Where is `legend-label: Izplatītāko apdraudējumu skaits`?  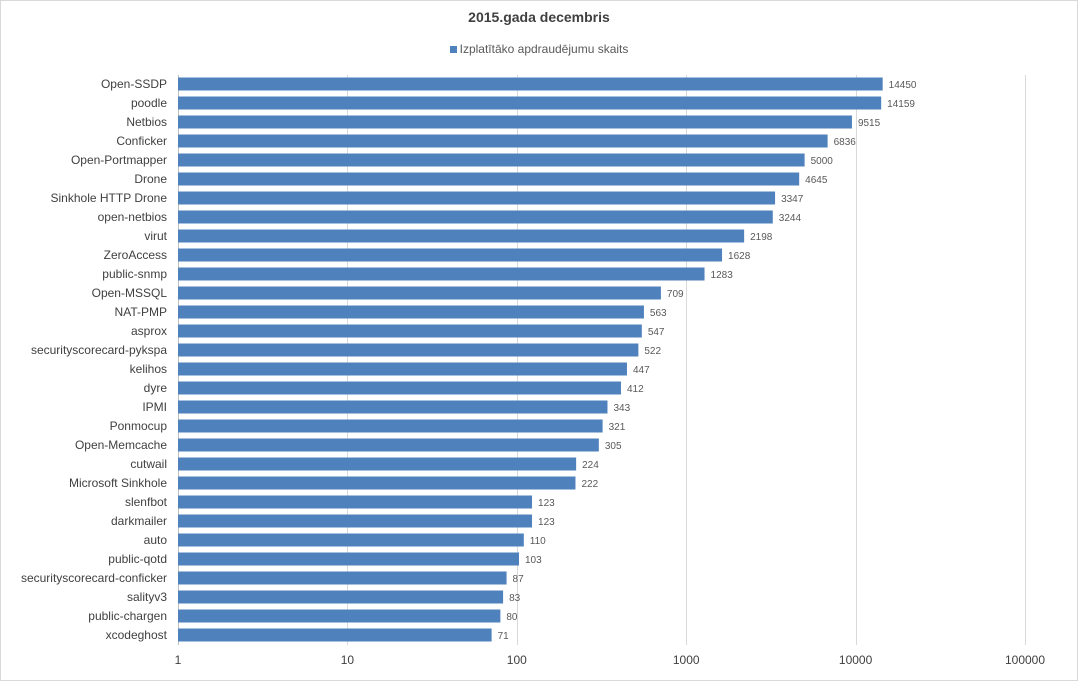
legend-label: Izplatītāko apdraudējumu skaits is located at coordinates (544, 49).